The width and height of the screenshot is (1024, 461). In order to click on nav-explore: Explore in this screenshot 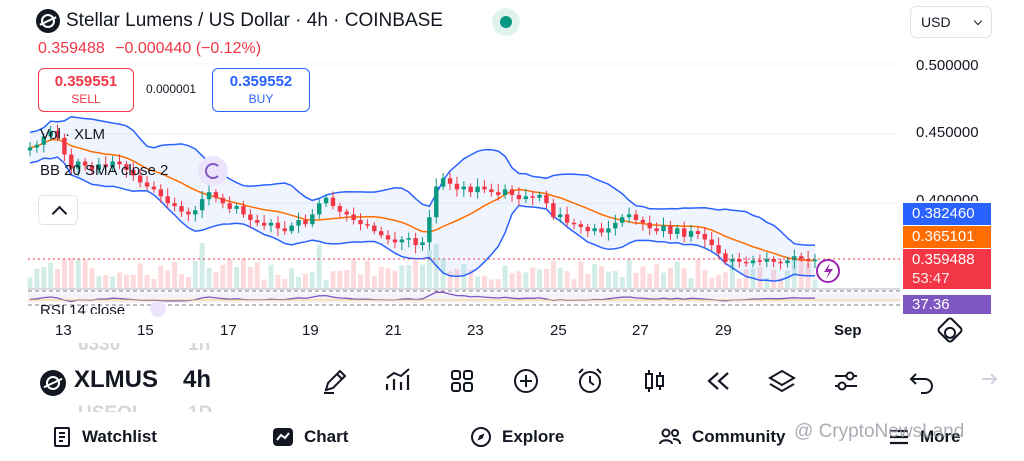, I will do `click(517, 437)`.